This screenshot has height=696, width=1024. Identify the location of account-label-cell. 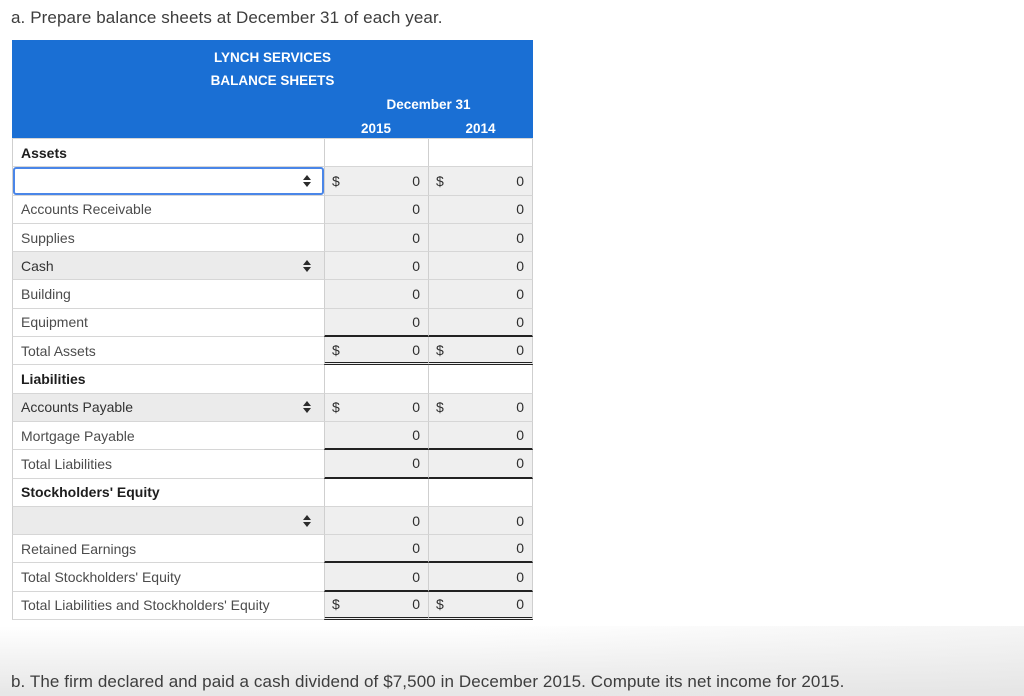
(168, 521).